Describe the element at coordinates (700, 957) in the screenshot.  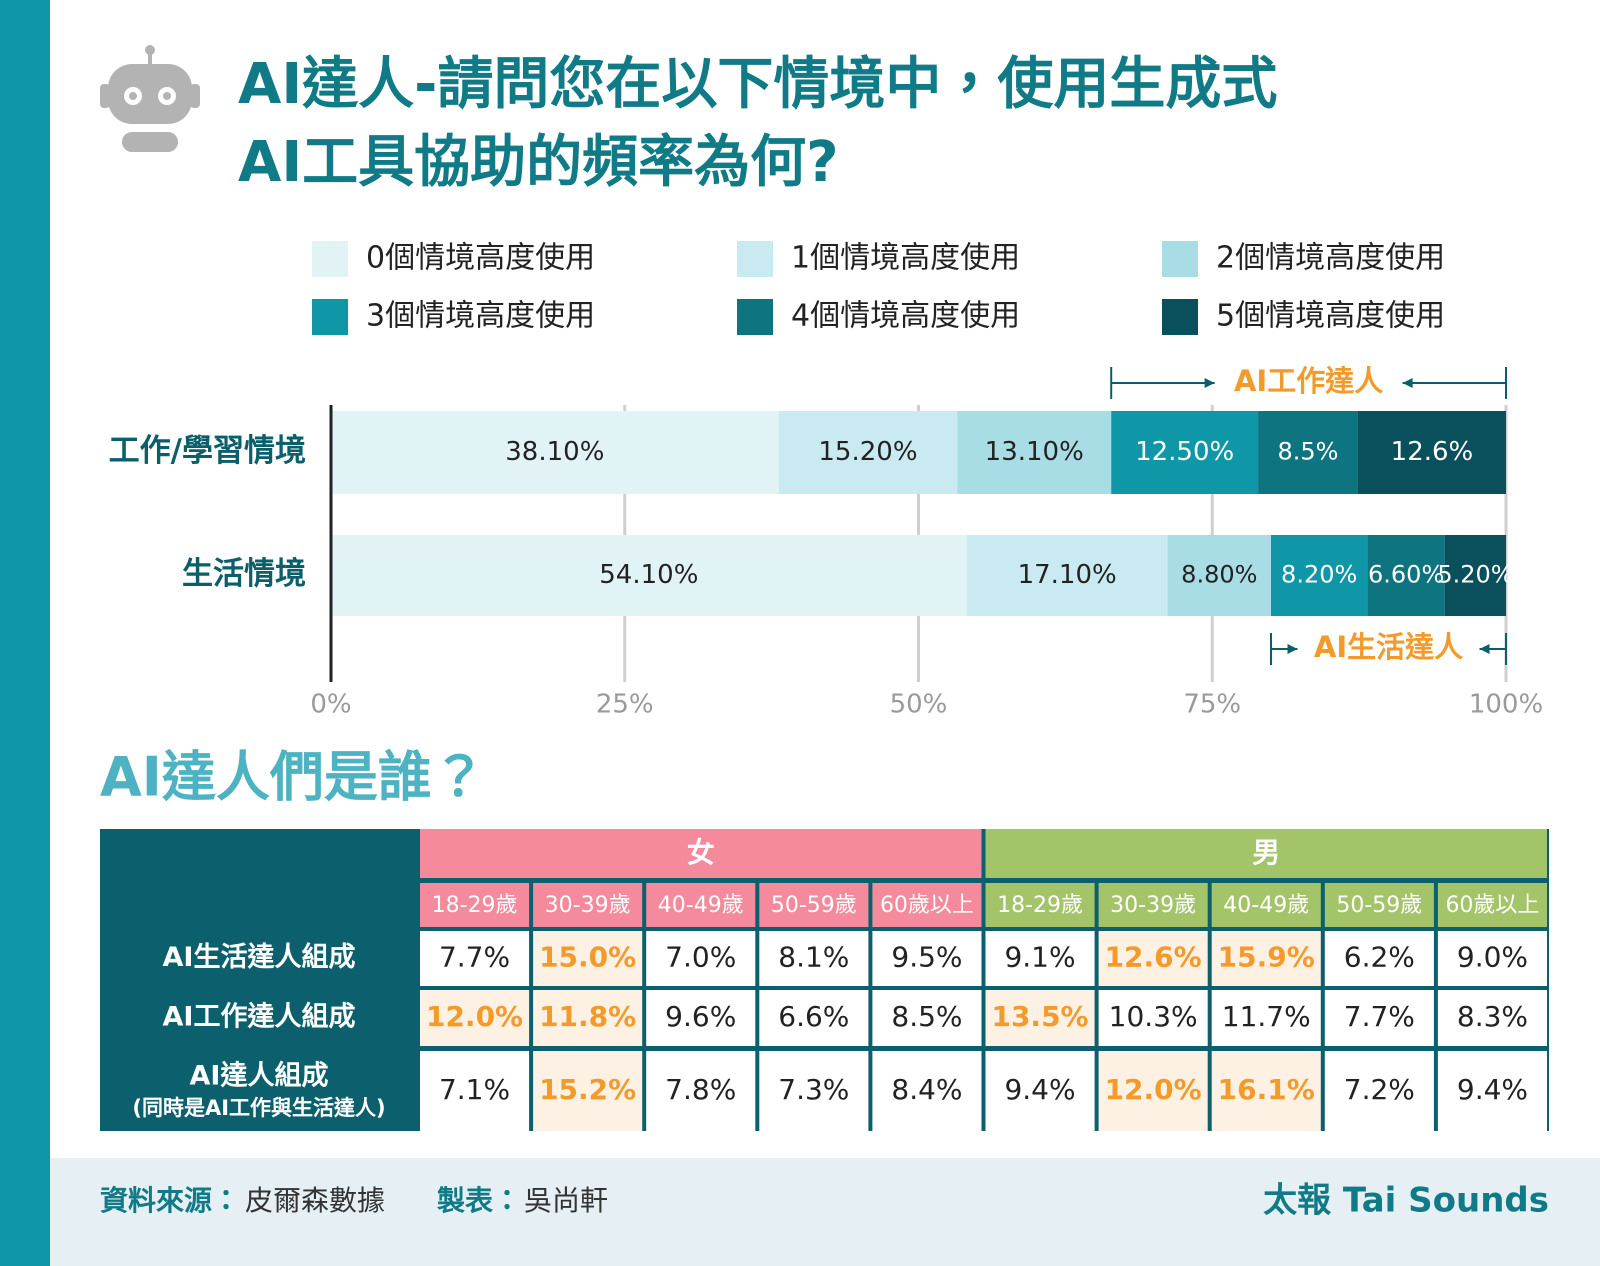
I see `cell-value: 7.0%` at that location.